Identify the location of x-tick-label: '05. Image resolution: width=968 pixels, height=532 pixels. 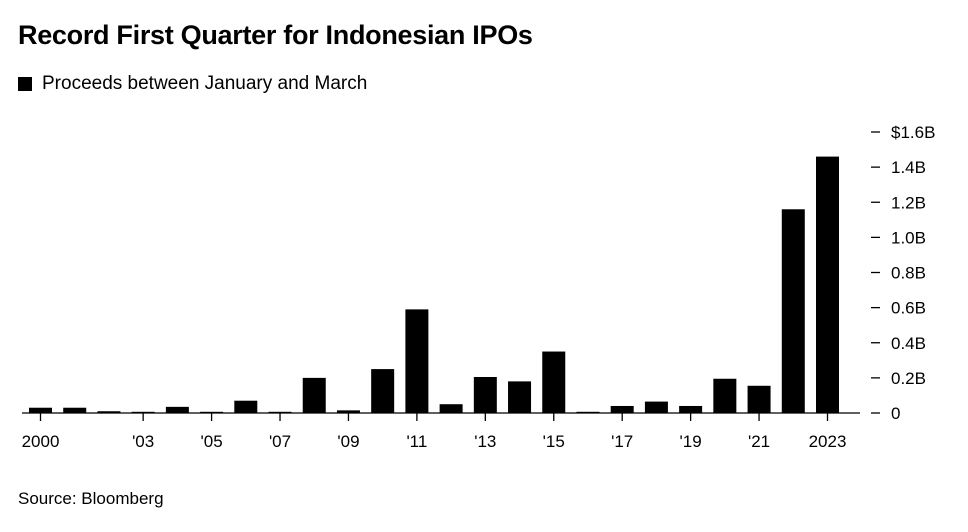
(212, 441).